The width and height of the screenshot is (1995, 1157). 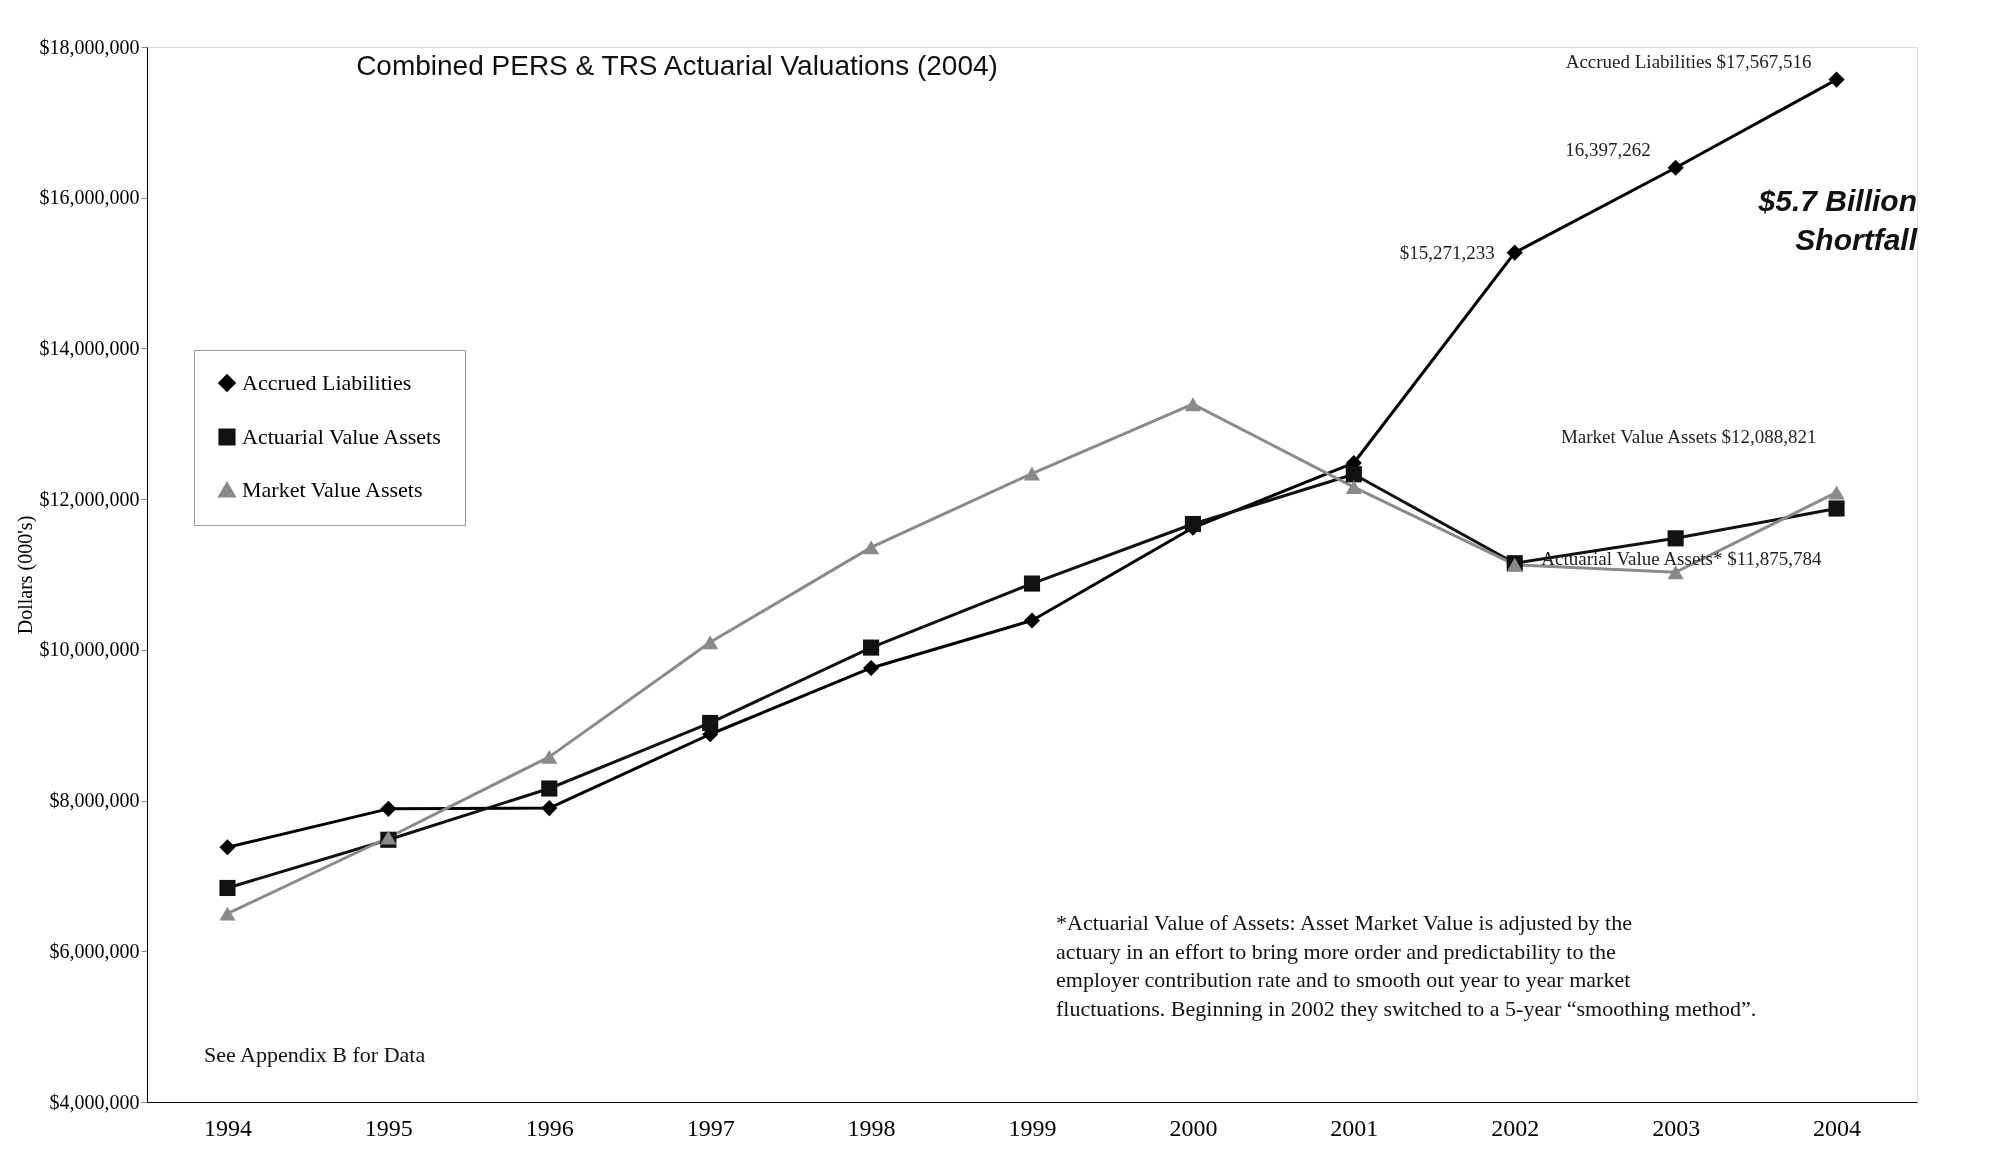 What do you see at coordinates (871, 1127) in the screenshot?
I see `x-tick-label: 1998` at bounding box center [871, 1127].